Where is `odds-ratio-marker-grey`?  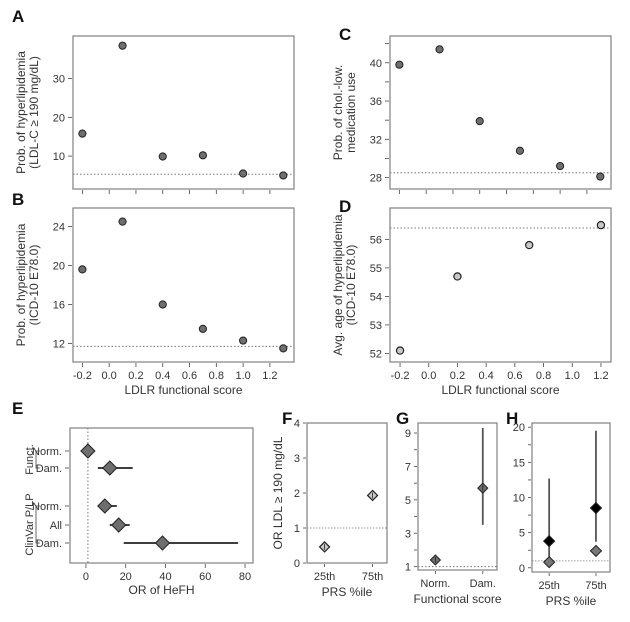
odds-ratio-marker-grey is located at coordinates (549, 562).